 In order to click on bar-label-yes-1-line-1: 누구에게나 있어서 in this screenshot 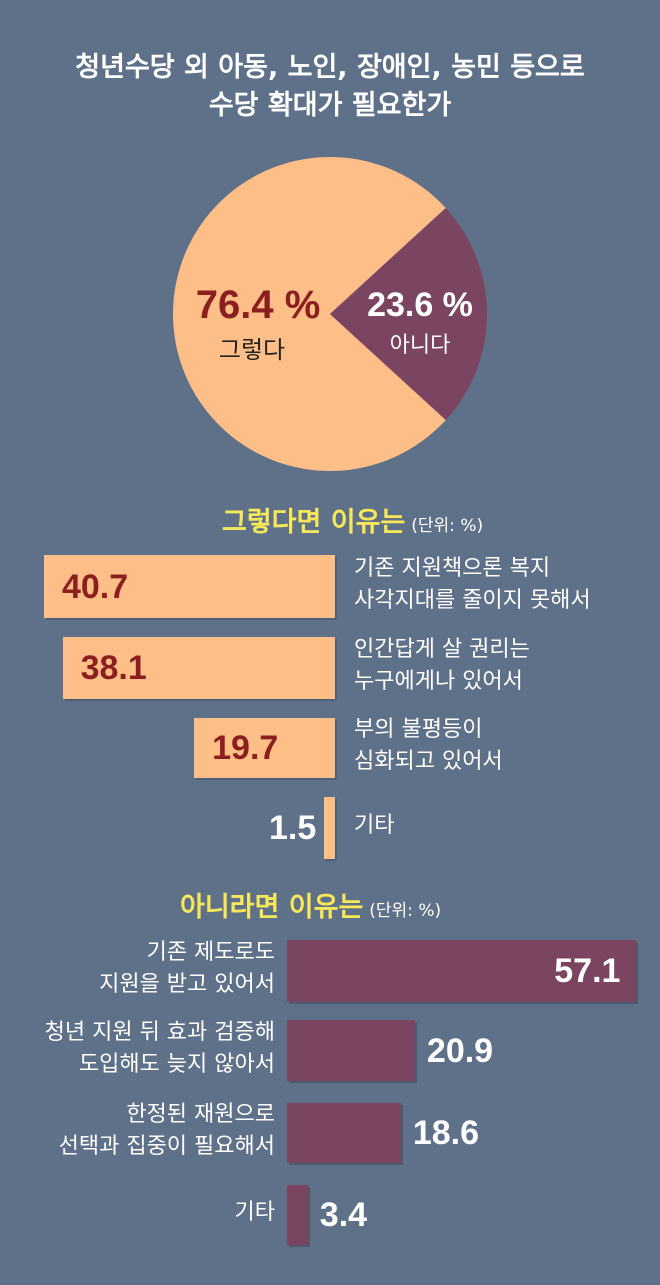, I will do `click(438, 681)`.